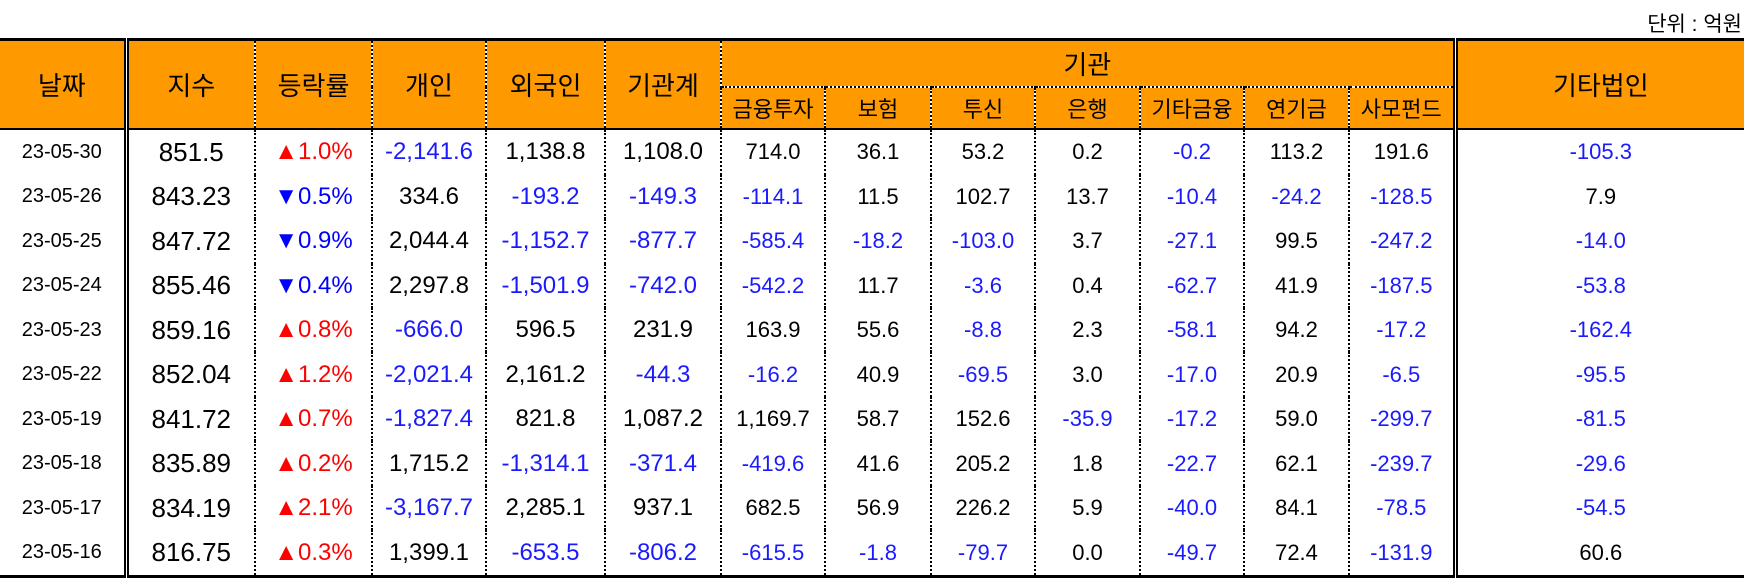  Describe the element at coordinates (428, 508) in the screenshot. I see `cell-individual: -3,167.7` at that location.